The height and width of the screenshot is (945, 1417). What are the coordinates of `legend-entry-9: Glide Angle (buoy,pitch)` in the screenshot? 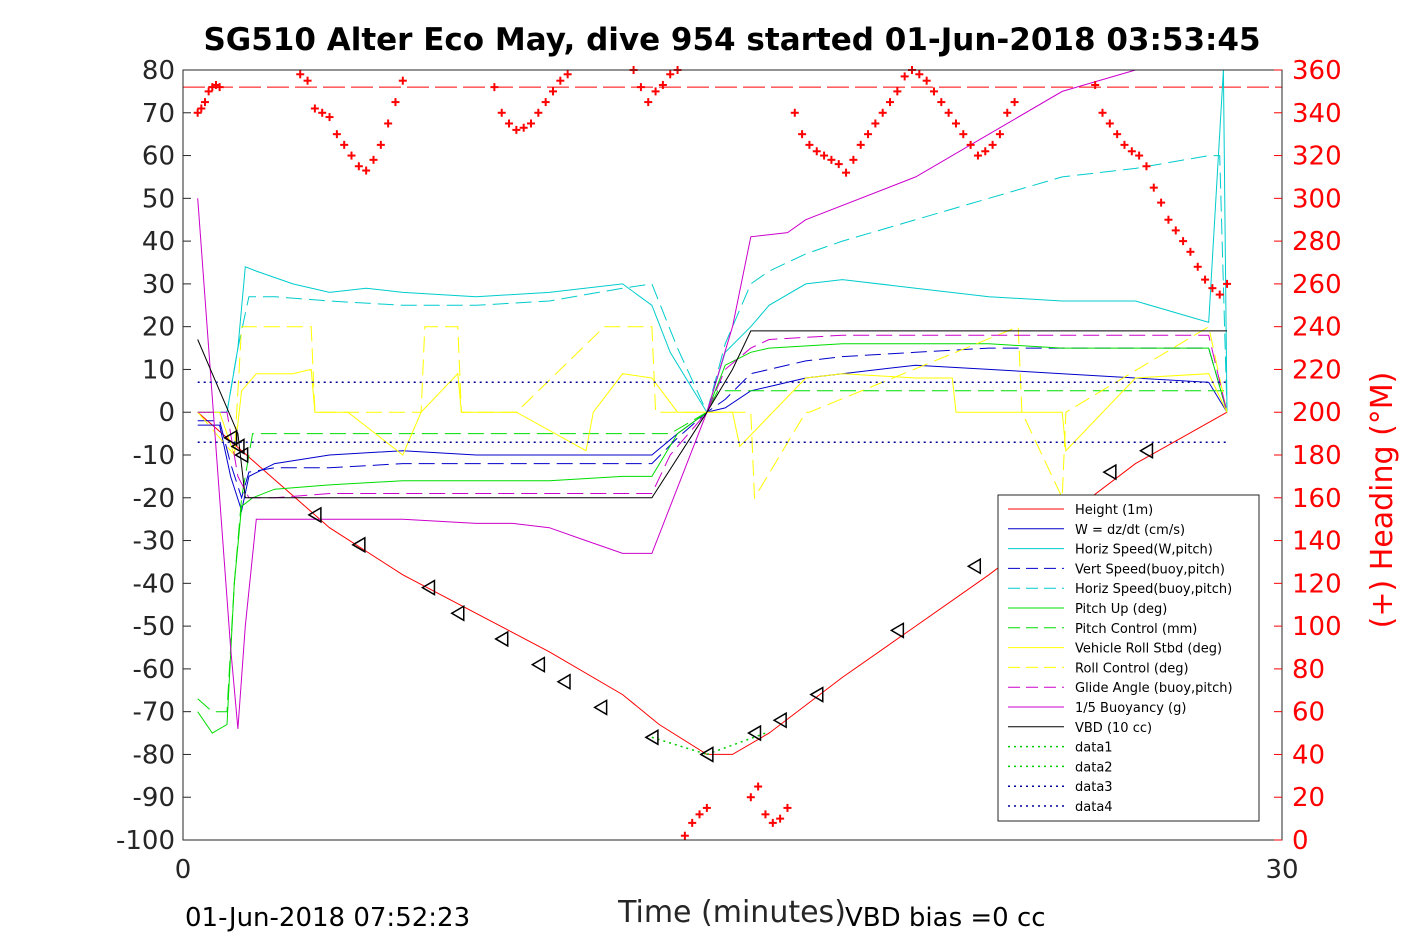 It's located at (1154, 688).